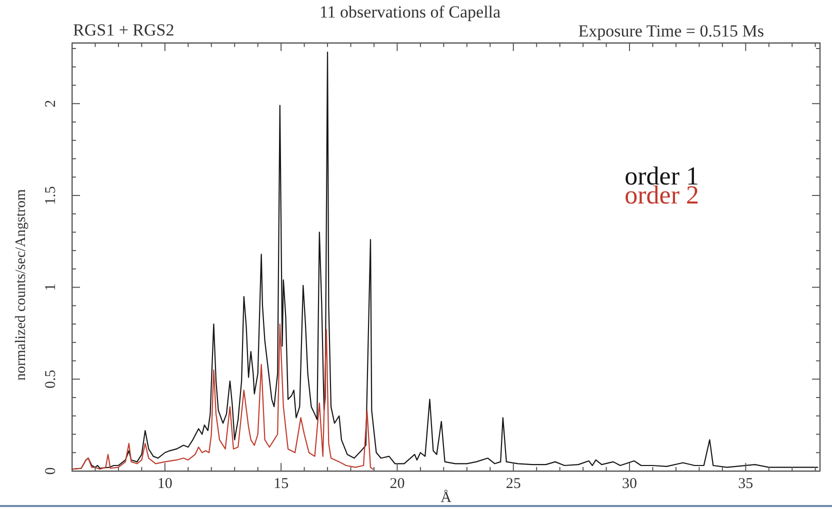  Describe the element at coordinates (281, 484) in the screenshot. I see `x-tick-label: 15` at that location.